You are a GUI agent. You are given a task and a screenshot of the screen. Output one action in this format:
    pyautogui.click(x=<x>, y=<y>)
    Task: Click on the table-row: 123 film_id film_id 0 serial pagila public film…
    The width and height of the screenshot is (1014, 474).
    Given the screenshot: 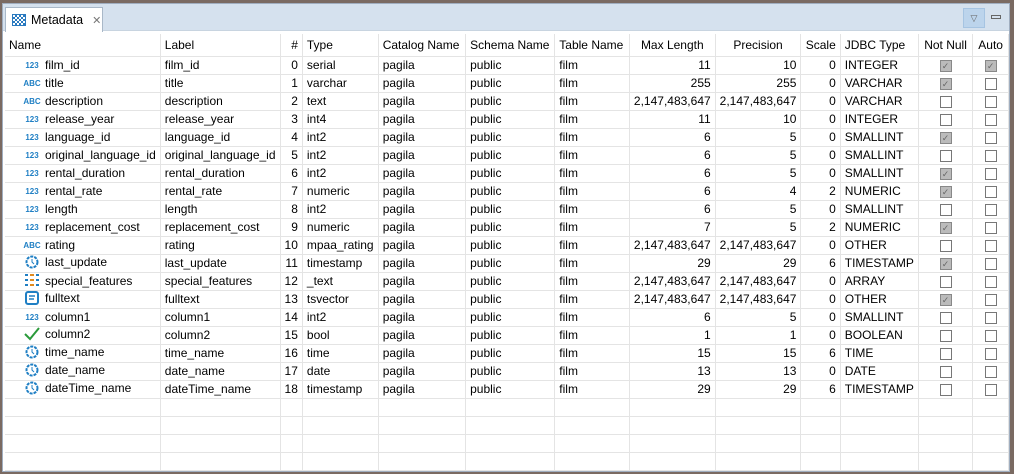 What is the action you would take?
    pyautogui.click(x=507, y=65)
    